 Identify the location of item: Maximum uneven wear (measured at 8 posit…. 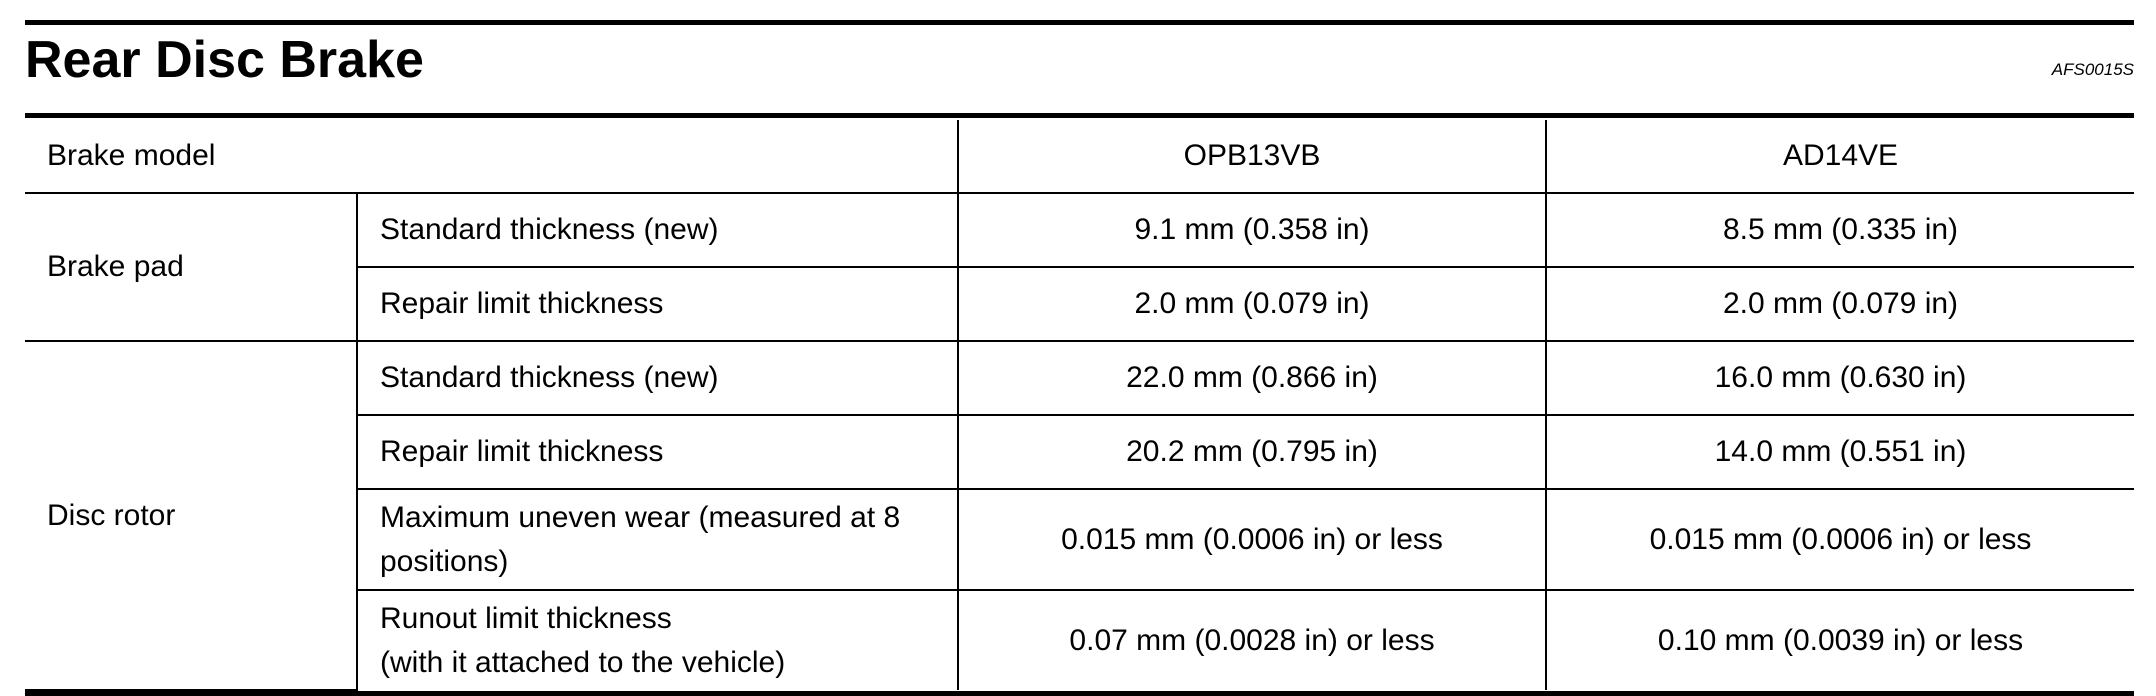
(658, 539).